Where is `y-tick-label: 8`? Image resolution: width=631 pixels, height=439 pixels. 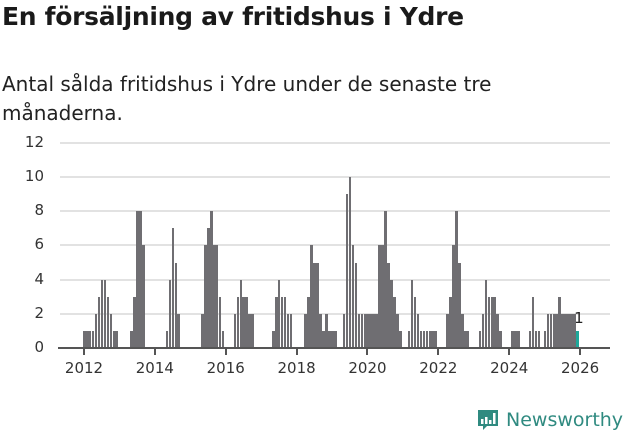
y-tick-label: 8 is located at coordinates (39, 210).